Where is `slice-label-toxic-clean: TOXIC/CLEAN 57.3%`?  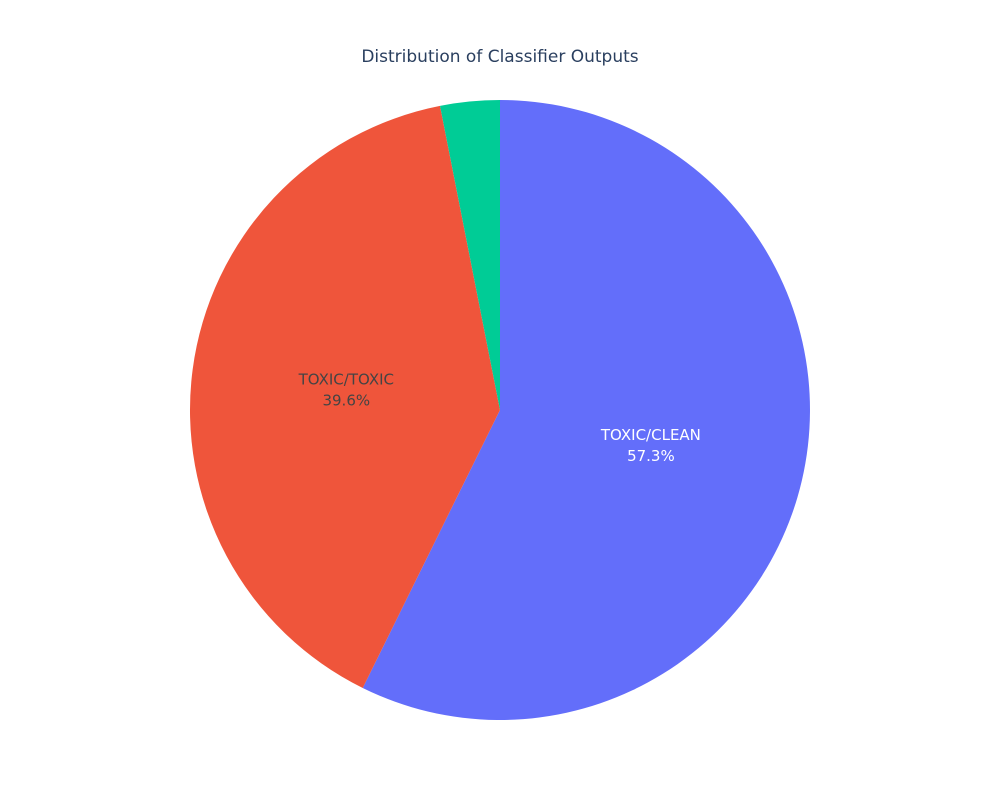
slice-label-toxic-clean: TOXIC/CLEAN 57.3% is located at coordinates (650, 445).